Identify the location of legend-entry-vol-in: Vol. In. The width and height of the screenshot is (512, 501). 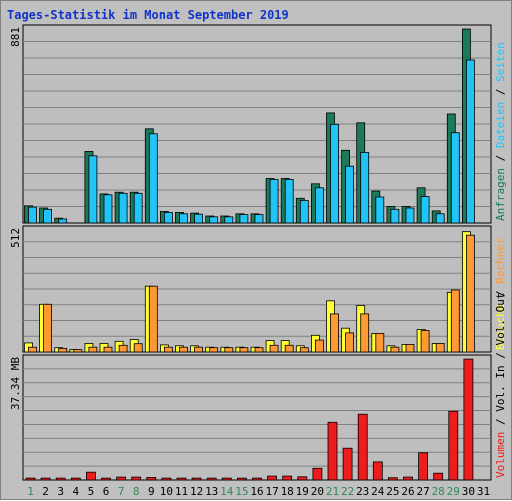
(500, 388).